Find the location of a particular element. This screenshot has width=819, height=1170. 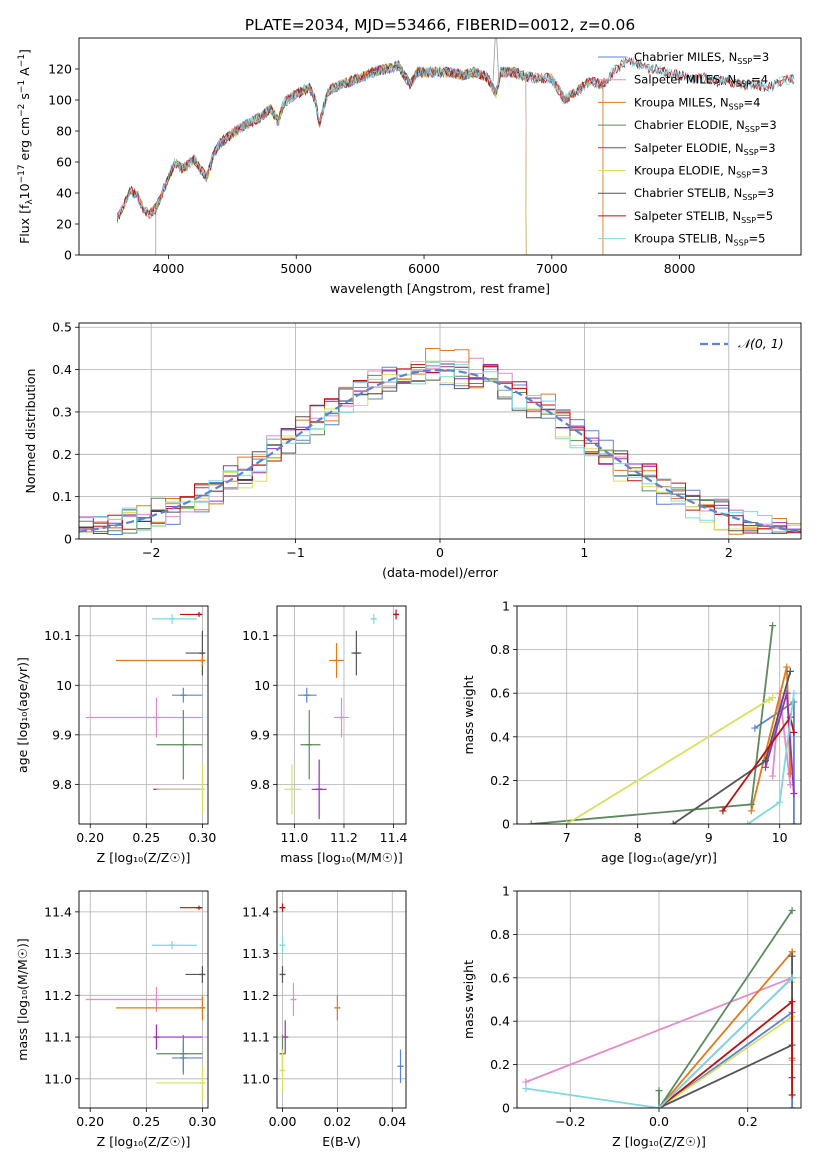

x-tick-label: 0.2 is located at coordinates (748, 1121).